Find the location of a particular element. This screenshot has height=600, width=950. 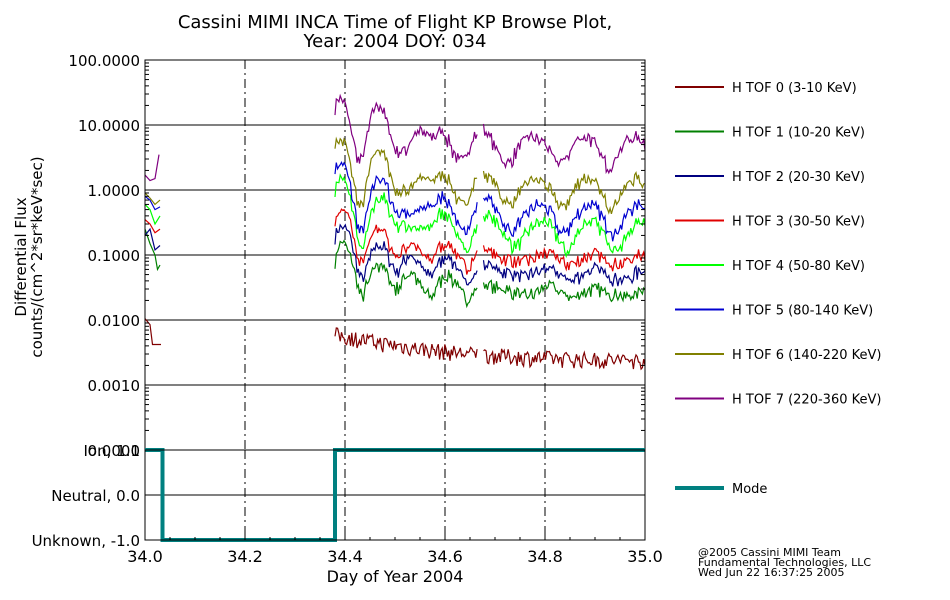

chart-subtitle: Year: 2004 DOY: 034 is located at coordinates (395, 41).